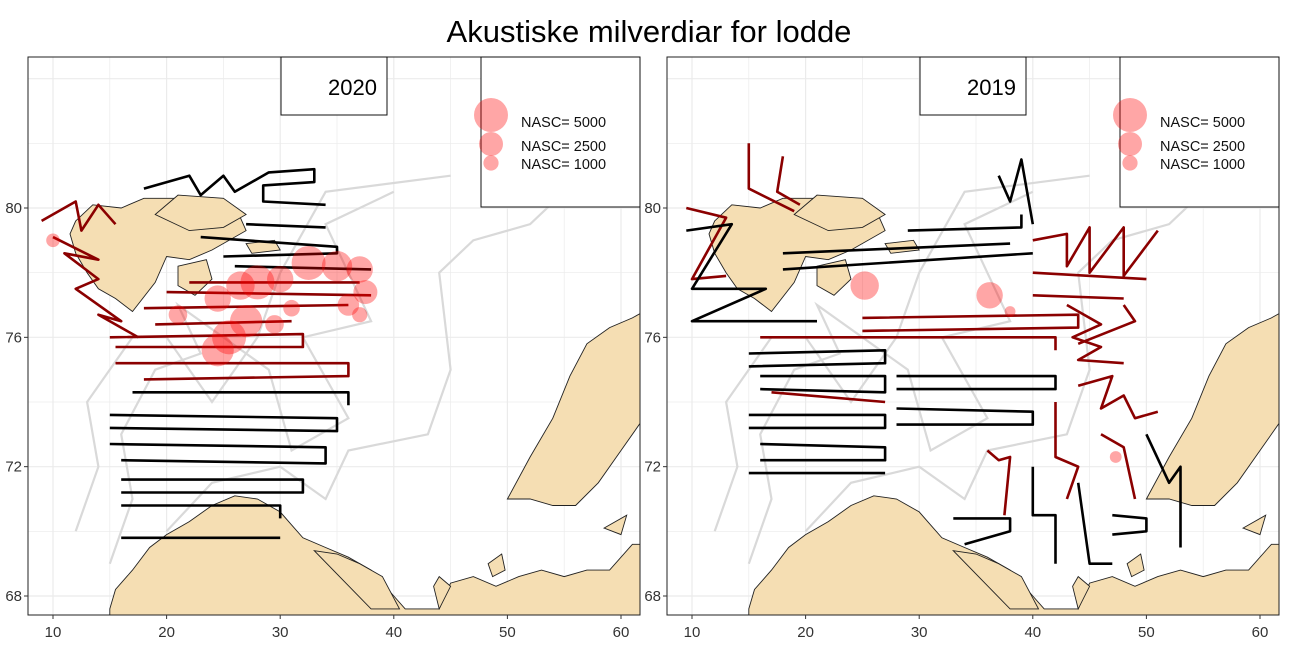 The width and height of the screenshot is (1298, 645). Describe the element at coordinates (839, 213) in the screenshot. I see `land-nordaust` at that location.